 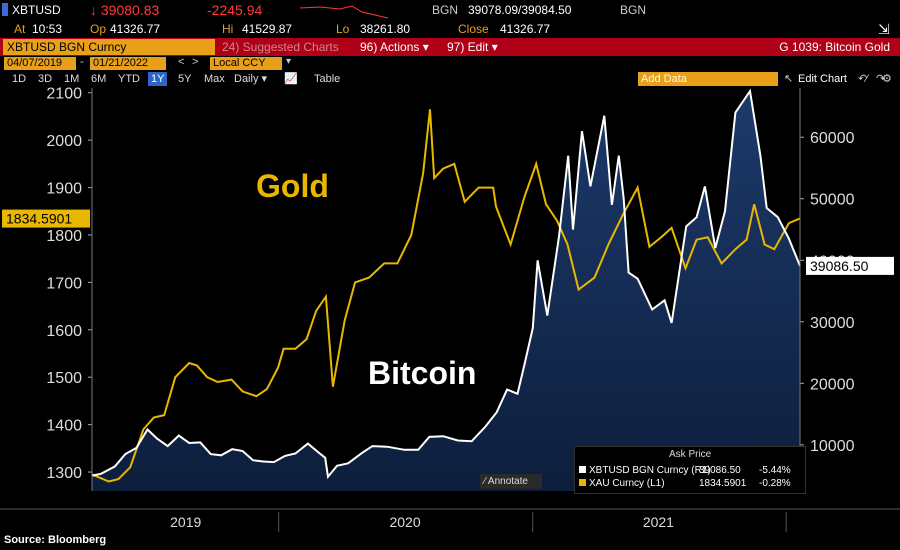 I want to click on annotate-button: ∕ Annotate, so click(x=511, y=481).